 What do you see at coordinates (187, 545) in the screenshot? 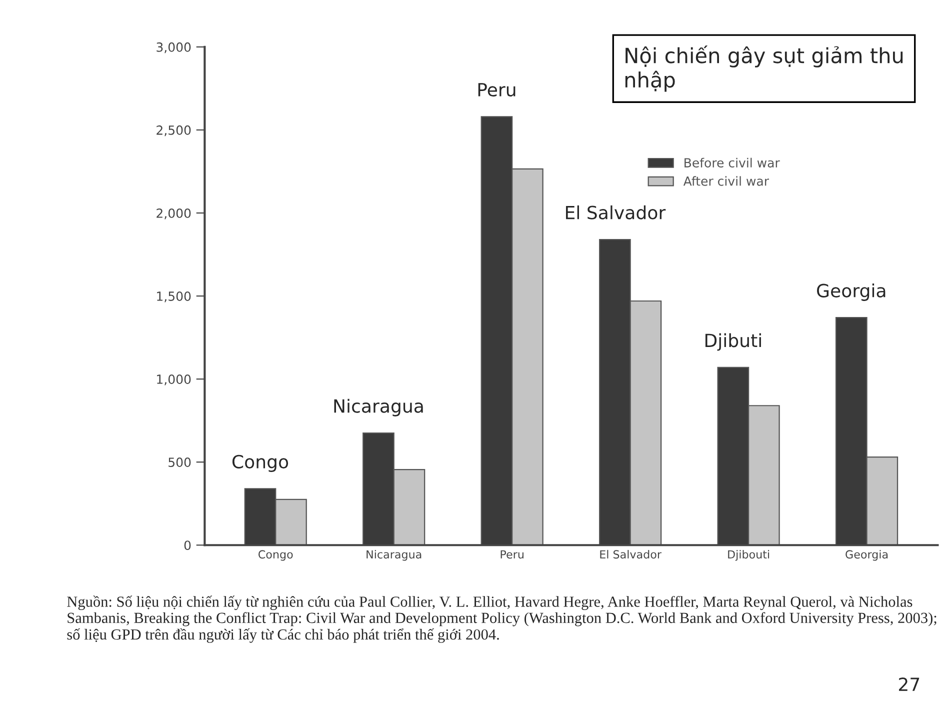
I see `y-tick-label: 0` at bounding box center [187, 545].